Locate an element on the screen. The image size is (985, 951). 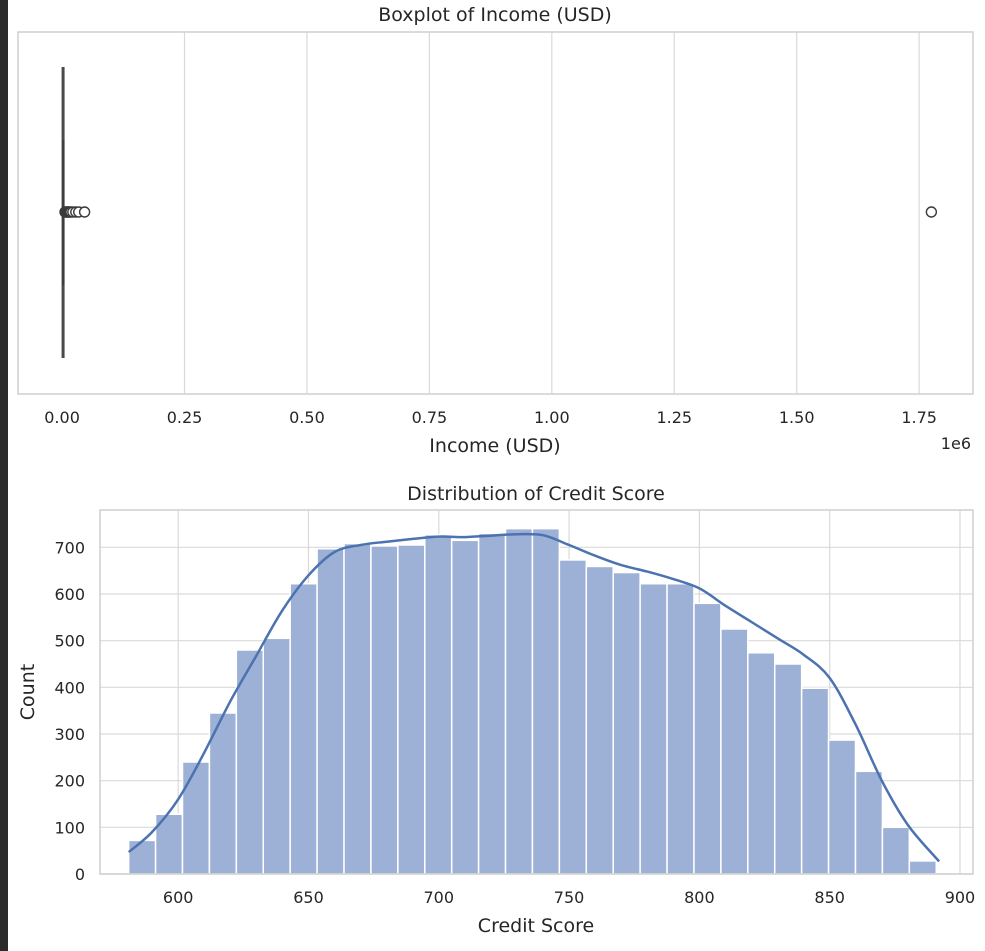
histogram-x-axis-label: Credit Score is located at coordinates (536, 926).